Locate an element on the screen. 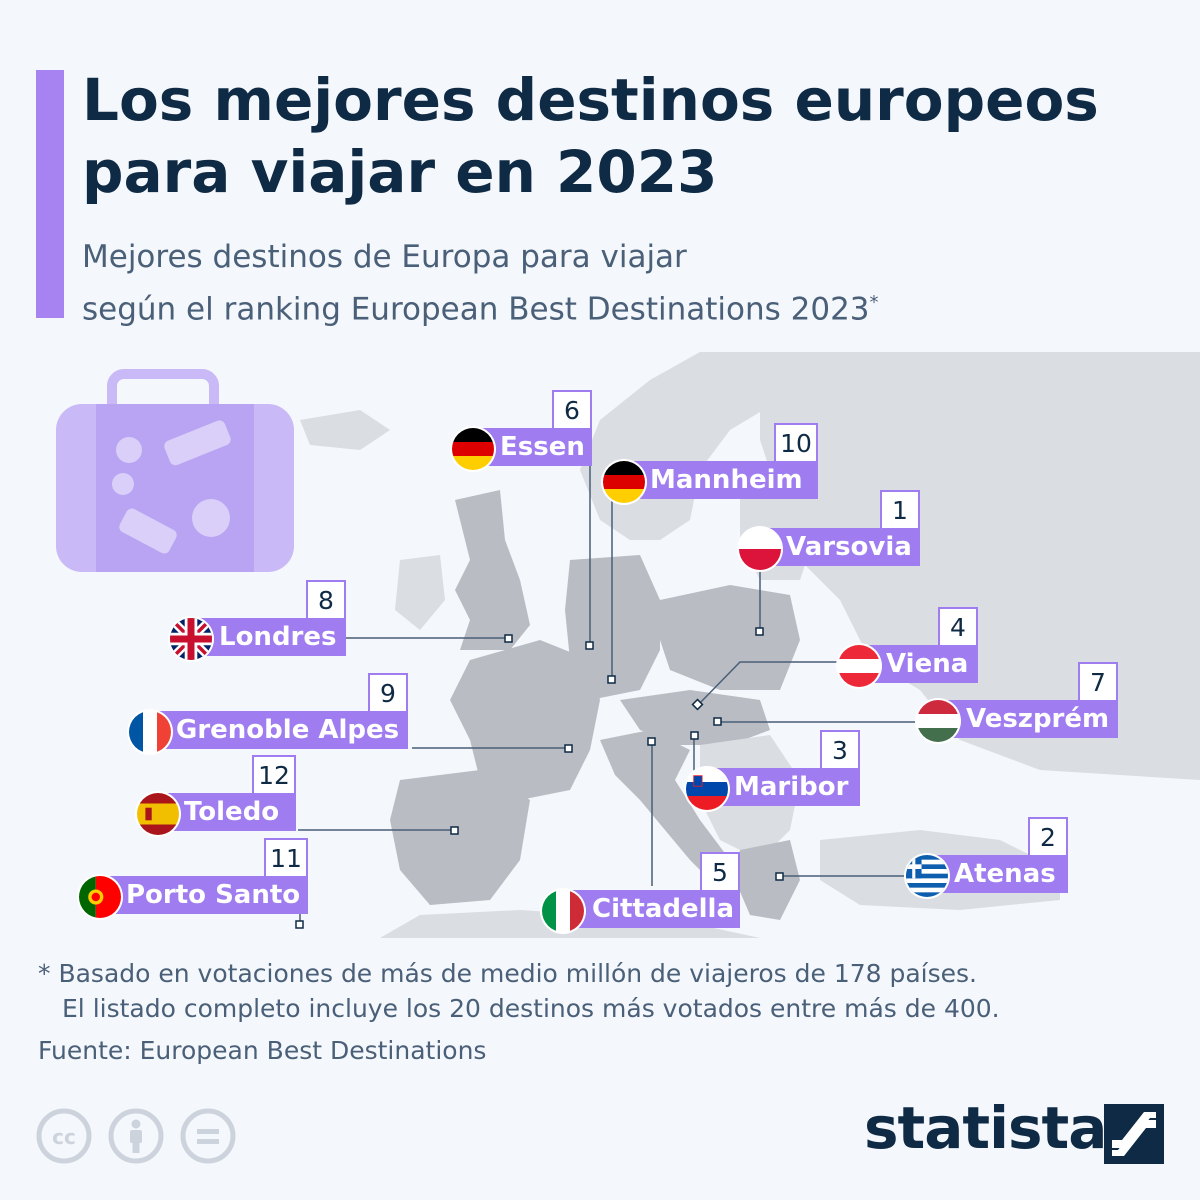 The image size is (1200, 1200). label-mannheim: Mannheim 10 is located at coordinates (721, 461).